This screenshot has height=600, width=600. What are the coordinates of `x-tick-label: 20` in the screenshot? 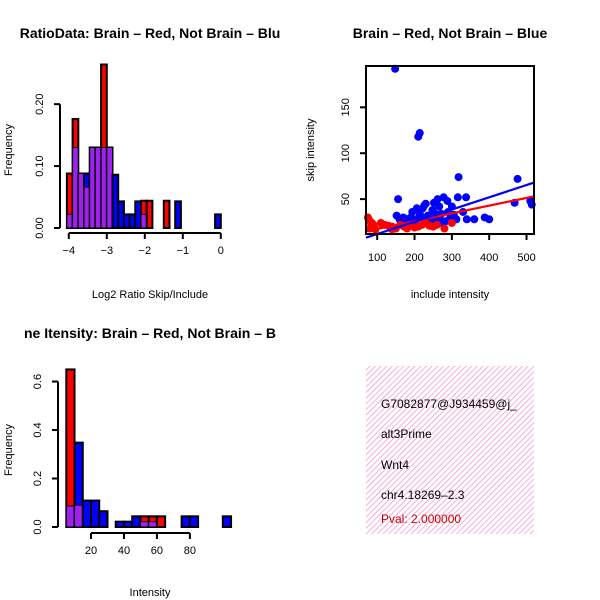 It's located at (91, 551).